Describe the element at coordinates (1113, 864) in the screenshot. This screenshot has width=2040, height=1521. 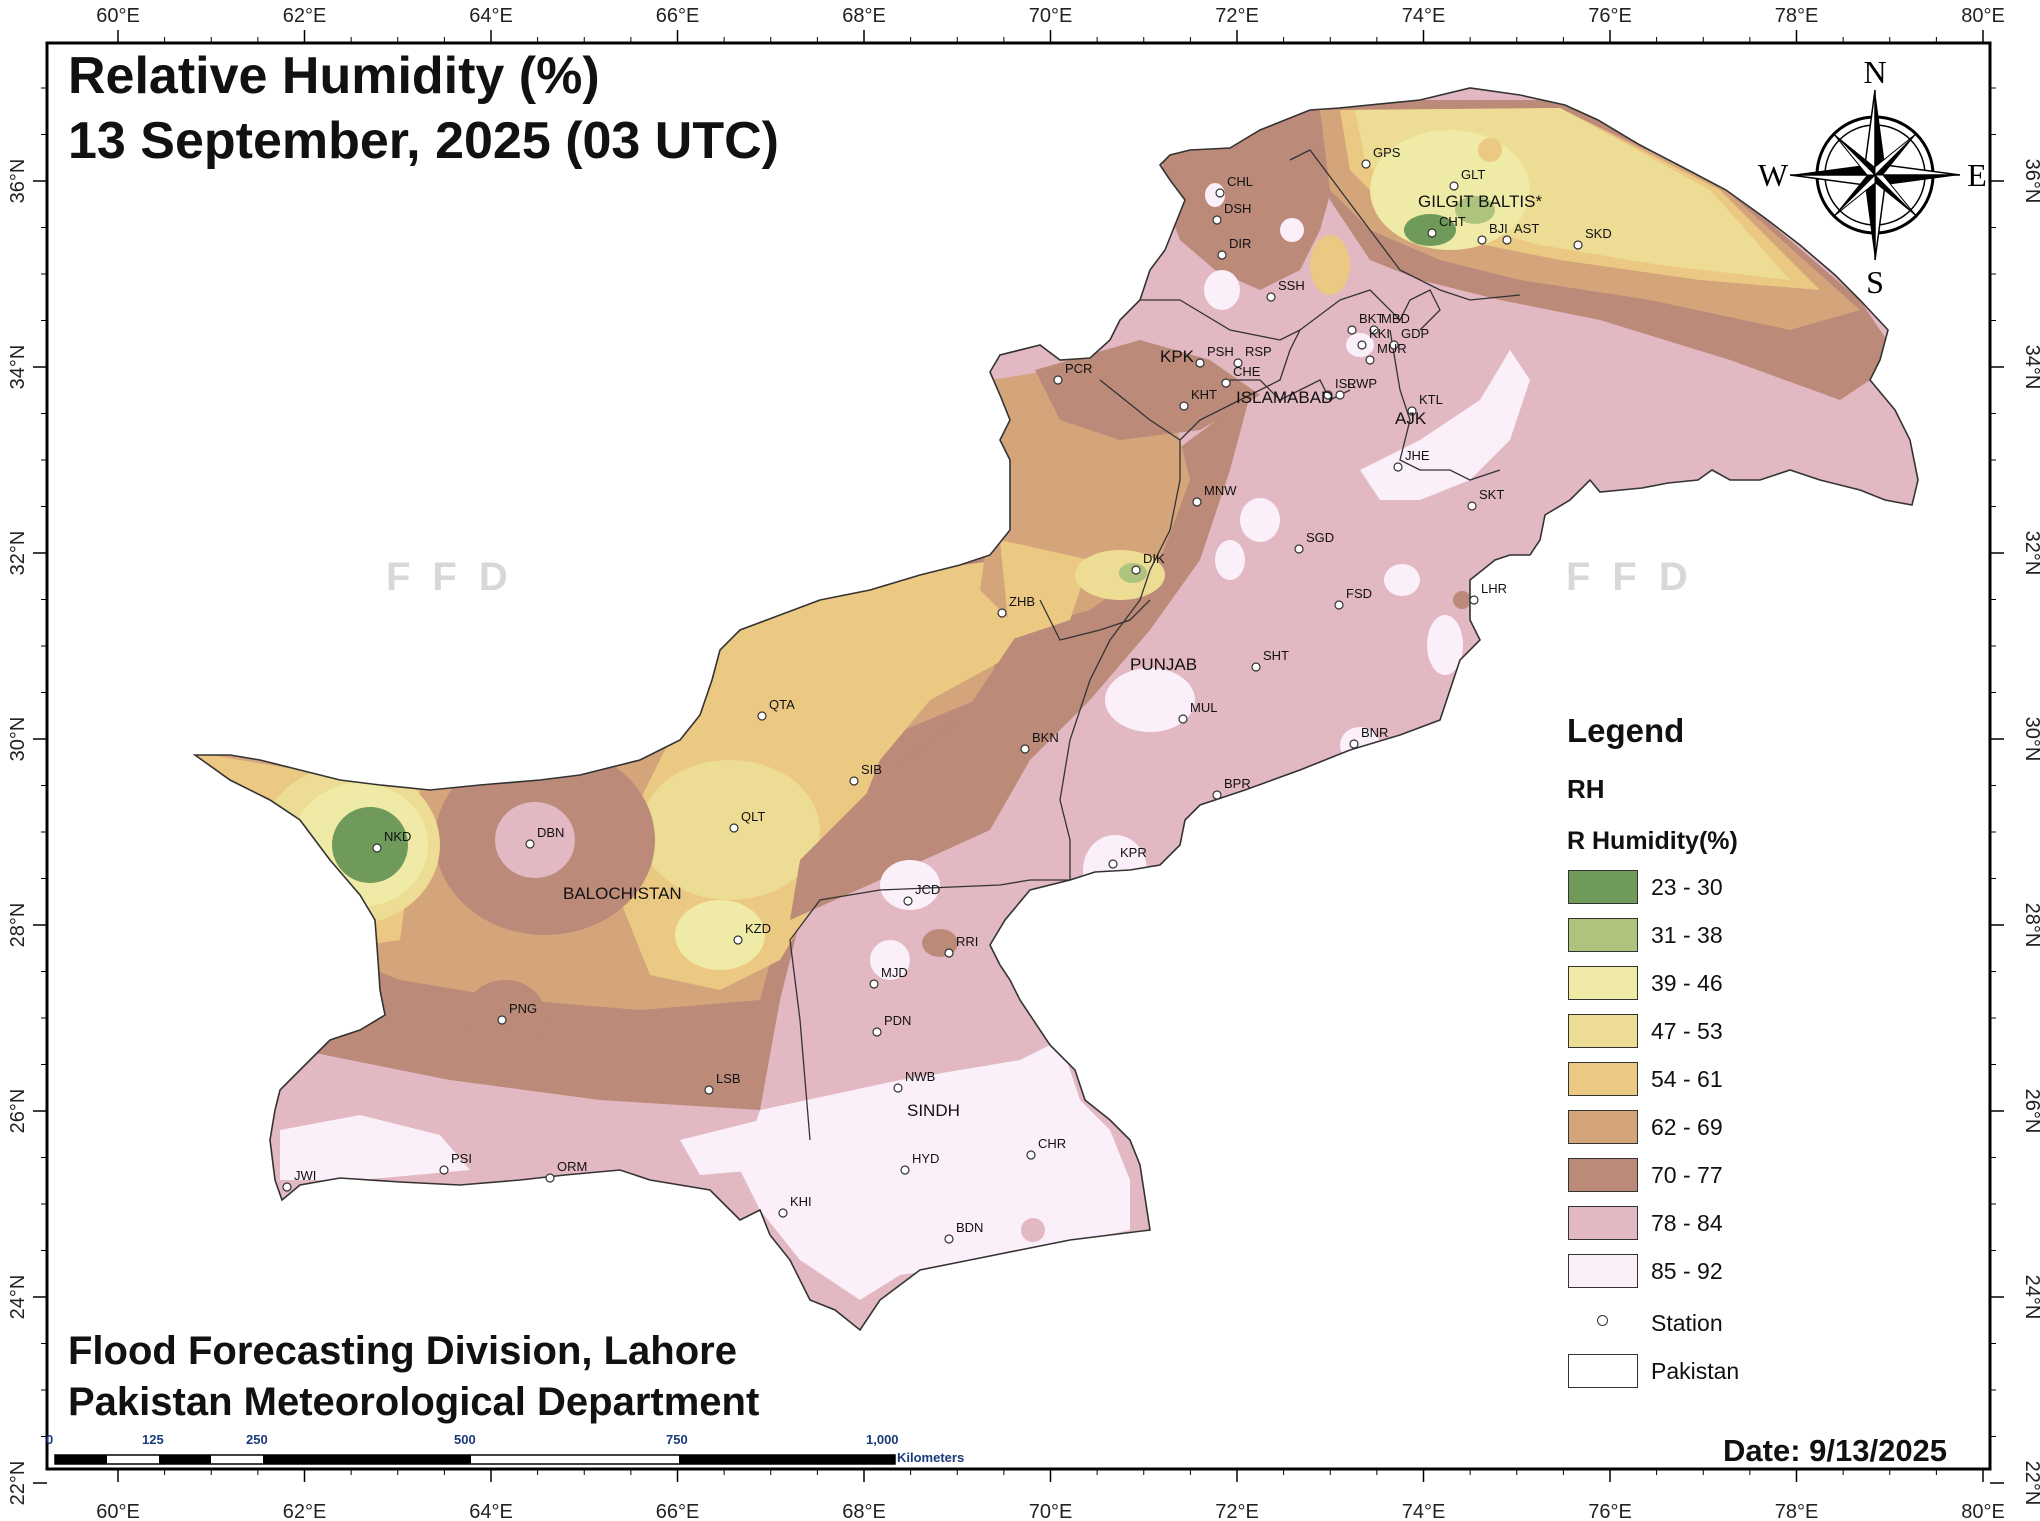
I see `station-marker-kpr` at that location.